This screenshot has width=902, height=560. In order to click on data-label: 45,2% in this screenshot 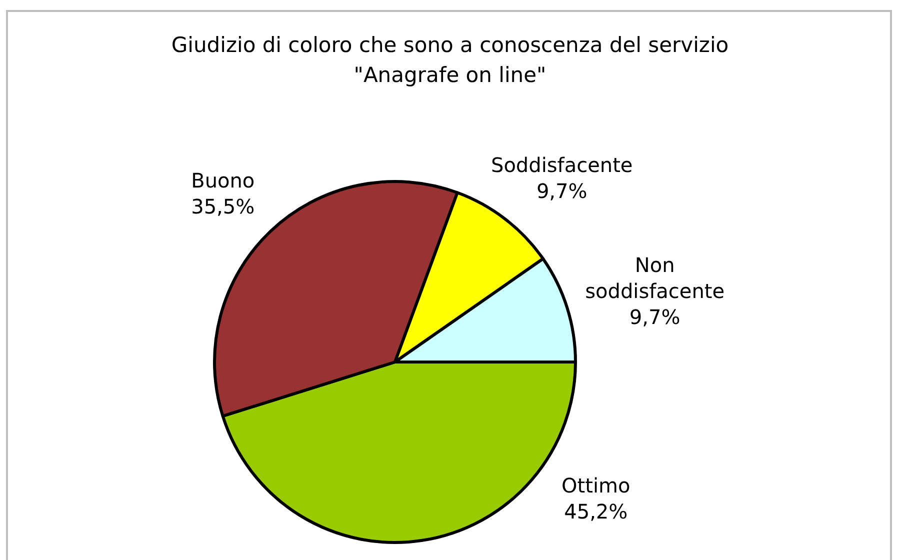, I will do `click(596, 512)`.